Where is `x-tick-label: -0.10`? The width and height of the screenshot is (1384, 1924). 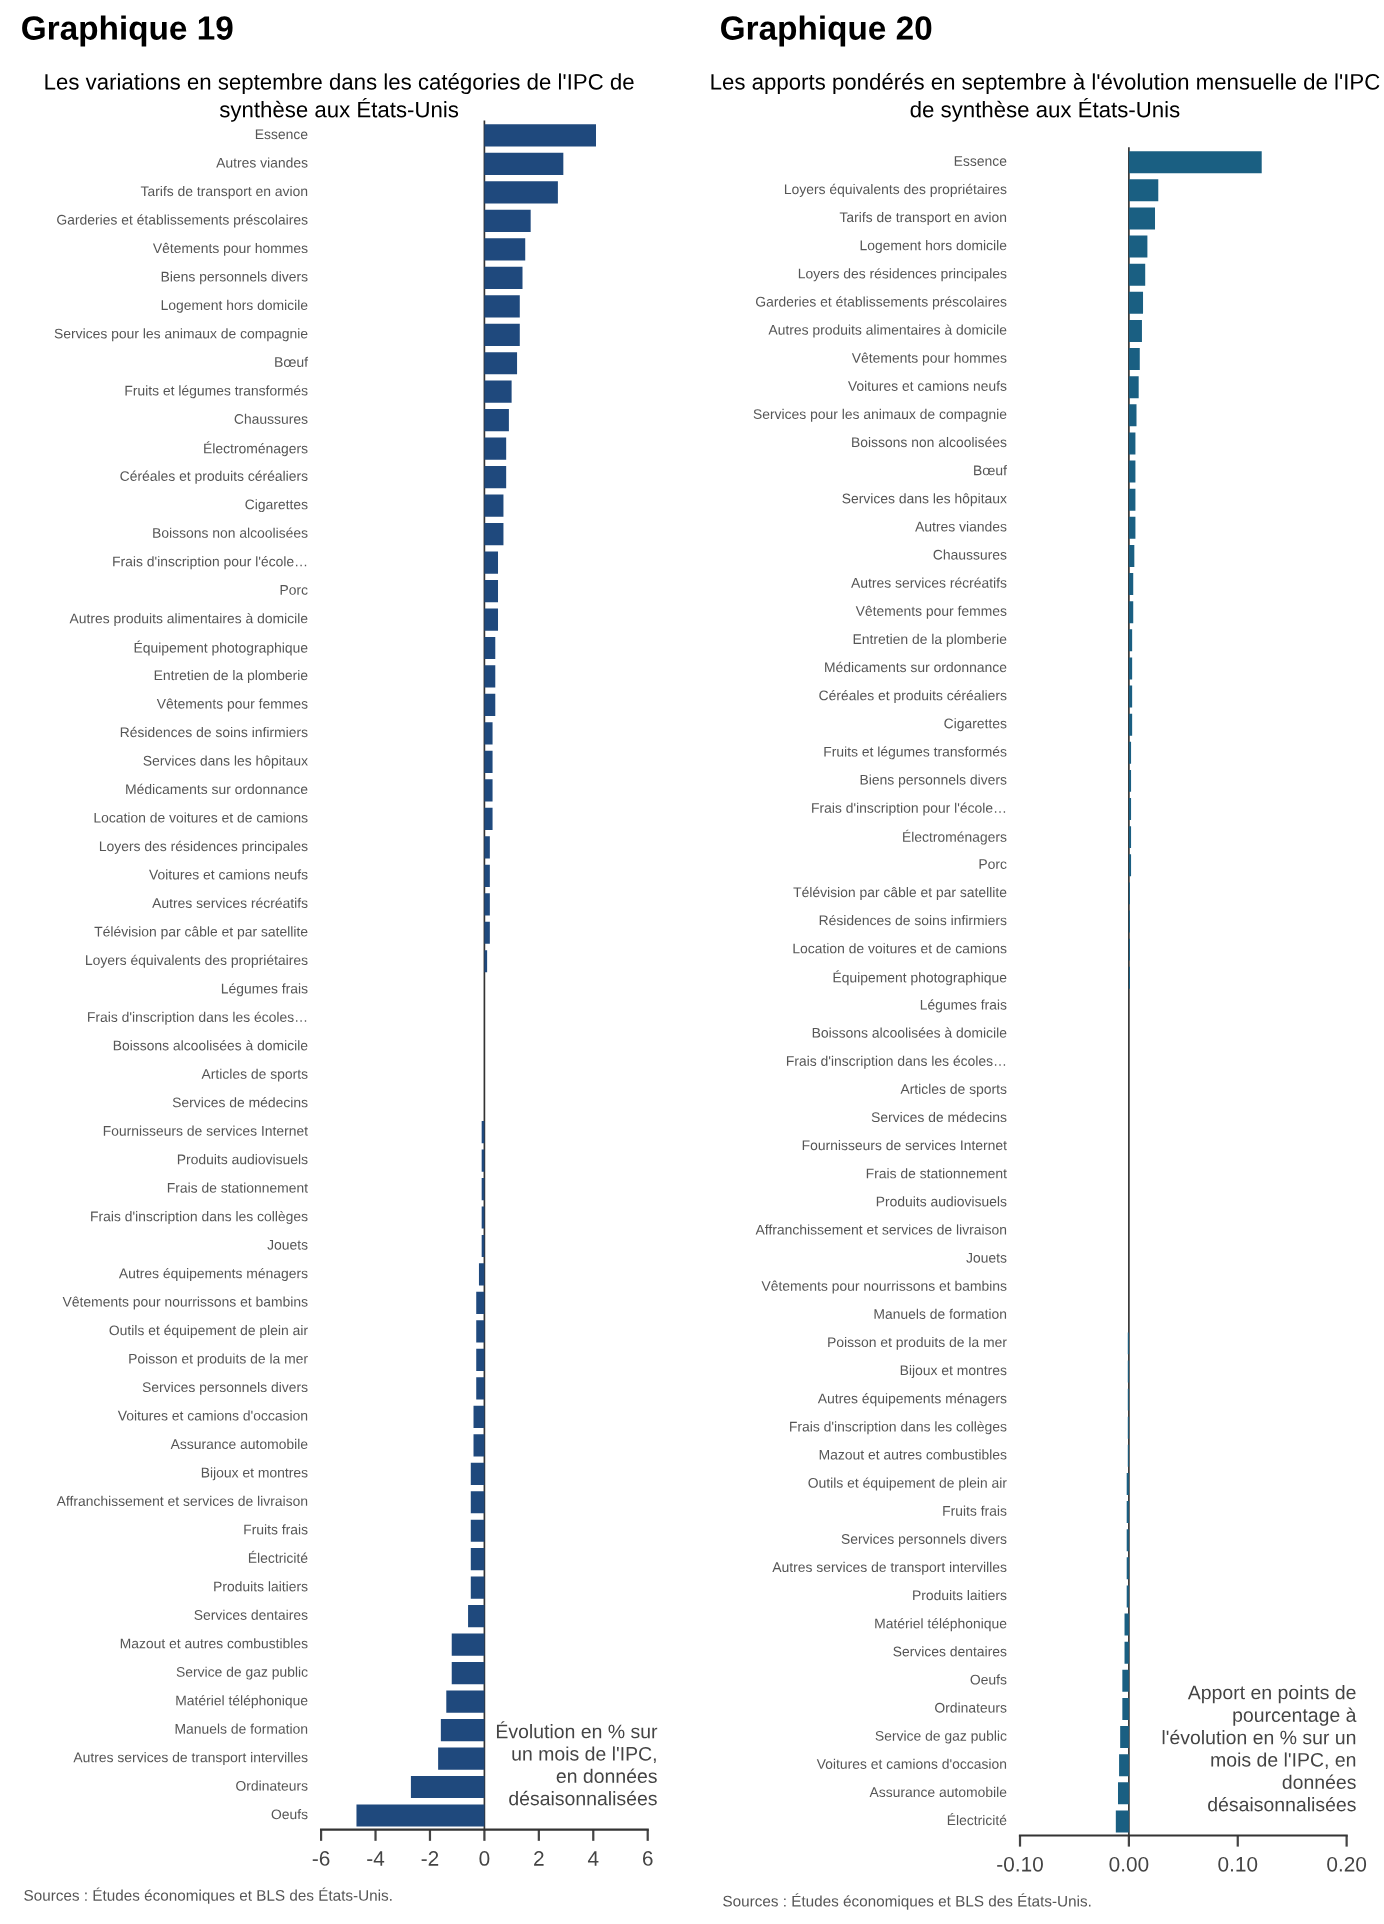 x-tick-label: -0.10 is located at coordinates (1020, 1864).